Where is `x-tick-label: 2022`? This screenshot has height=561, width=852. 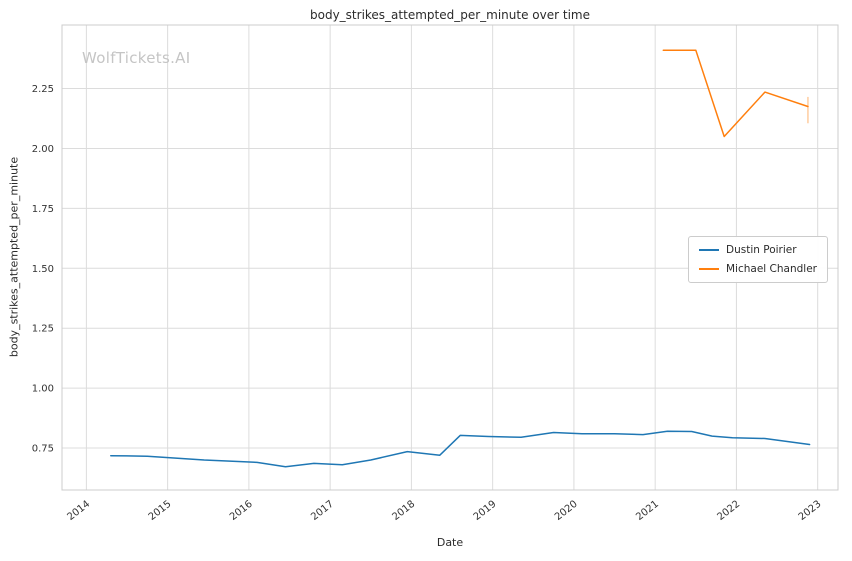
x-tick-label: 2022 is located at coordinates (728, 511).